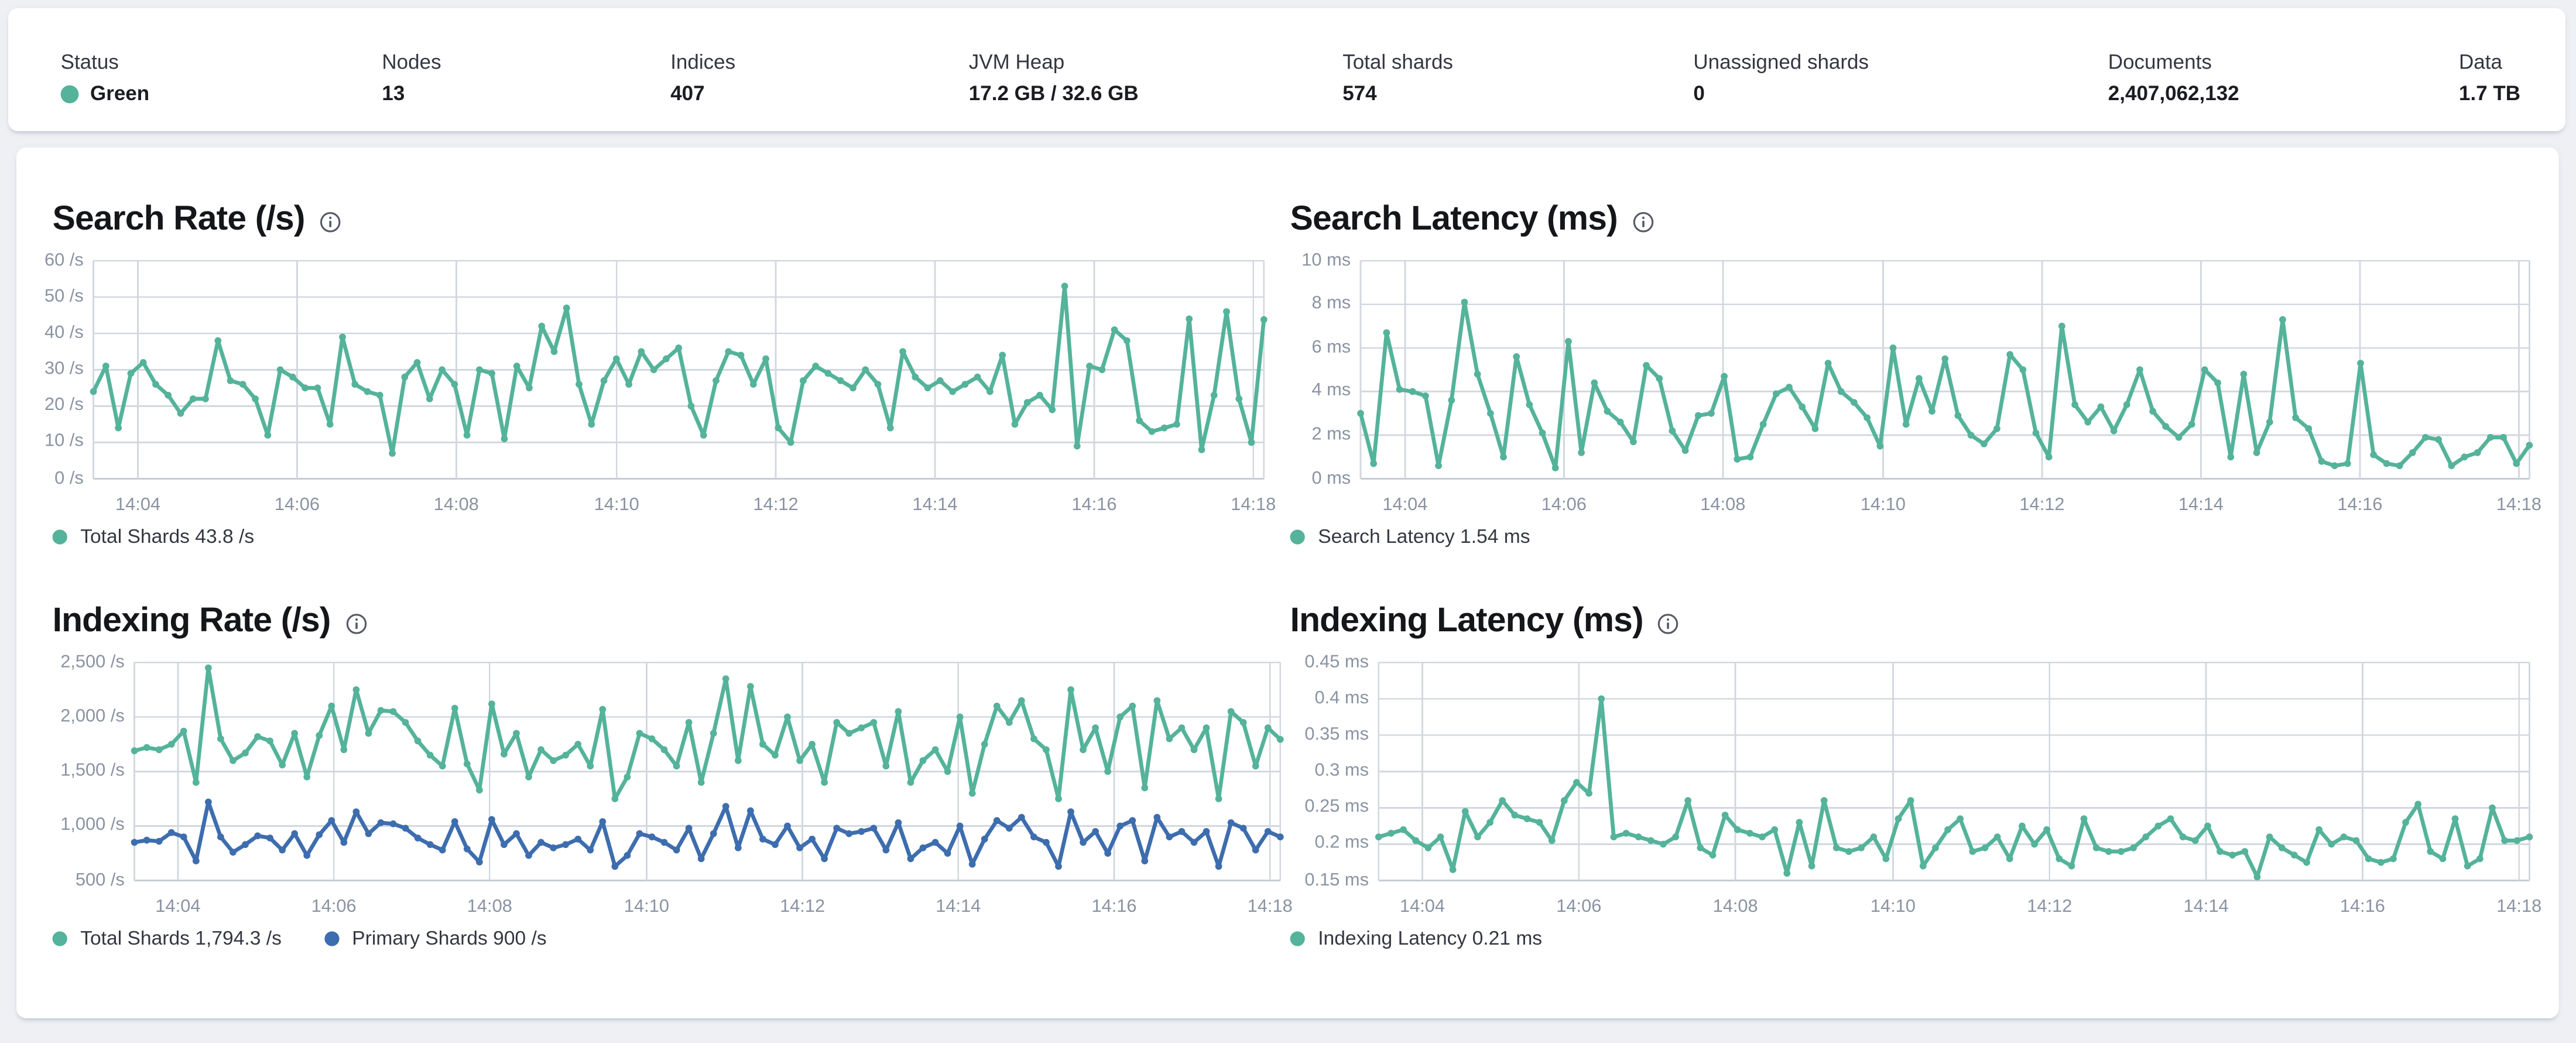 This screenshot has height=1043, width=2576. I want to click on search-rate-s-ytick: 20 /s, so click(64, 405).